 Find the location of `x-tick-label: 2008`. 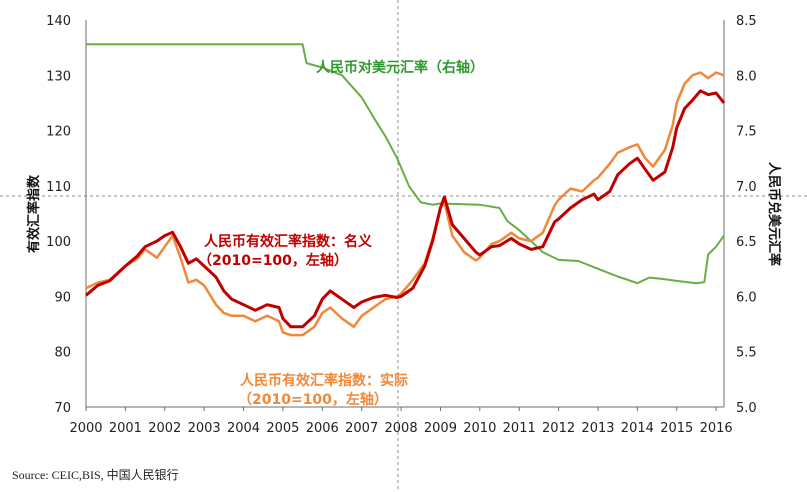

x-tick-label: 2008 is located at coordinates (401, 428).